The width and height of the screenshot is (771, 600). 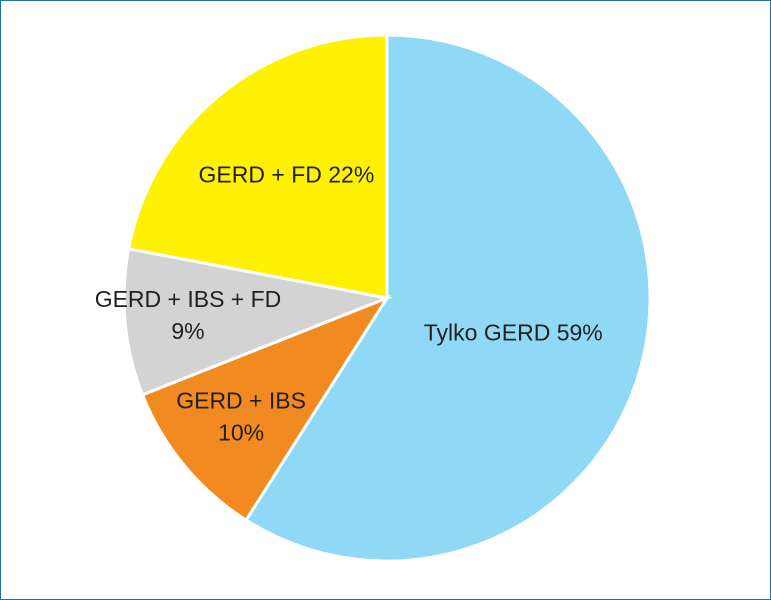 What do you see at coordinates (487, 333) in the screenshot?
I see `category-label: Tylko GERD` at bounding box center [487, 333].